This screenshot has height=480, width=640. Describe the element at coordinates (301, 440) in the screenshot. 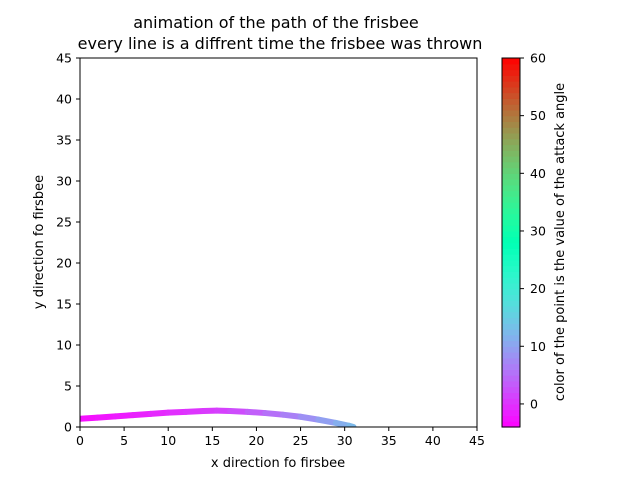

I see `x-tick-label: 25` at that location.